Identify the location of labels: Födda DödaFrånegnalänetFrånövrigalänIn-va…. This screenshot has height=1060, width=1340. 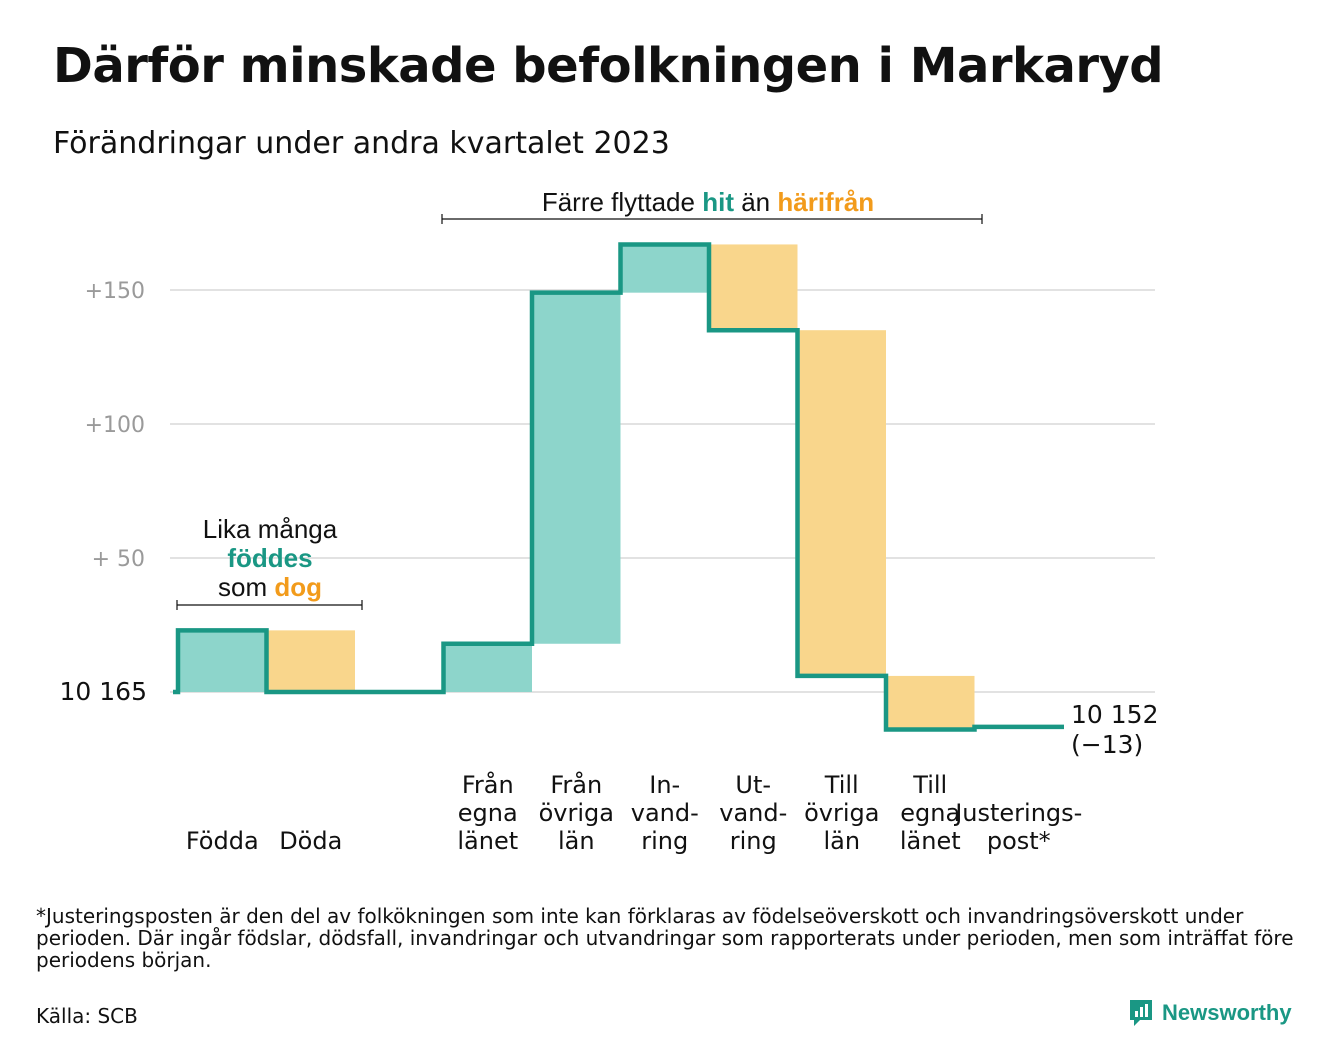
(609, 766).